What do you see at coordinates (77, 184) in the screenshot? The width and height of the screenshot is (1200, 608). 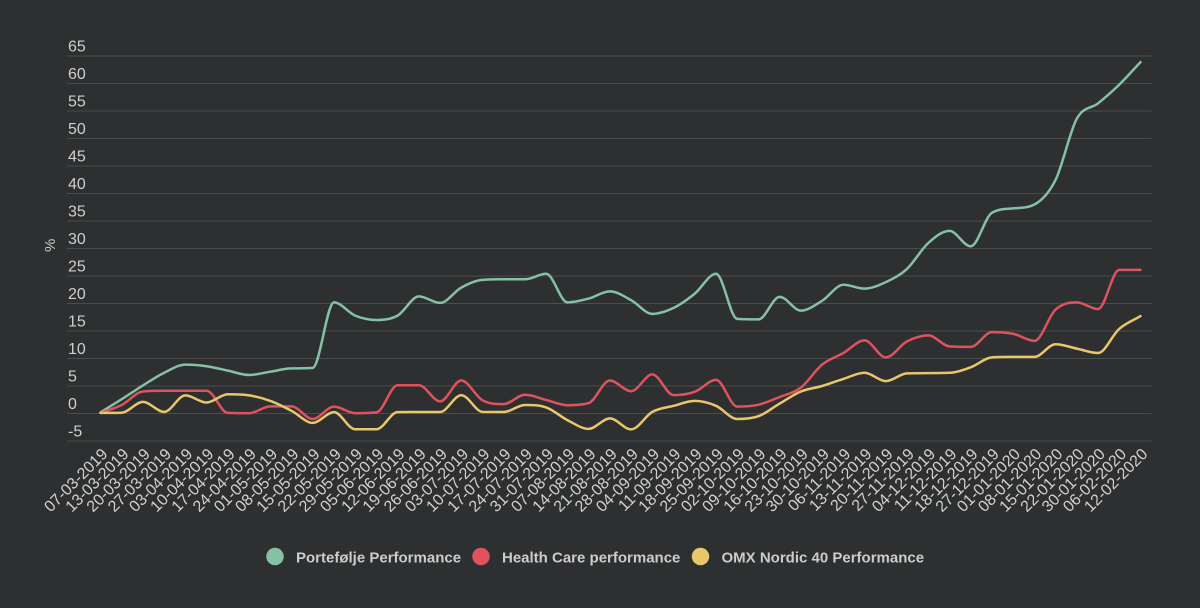 I see `svg-text: 40` at bounding box center [77, 184].